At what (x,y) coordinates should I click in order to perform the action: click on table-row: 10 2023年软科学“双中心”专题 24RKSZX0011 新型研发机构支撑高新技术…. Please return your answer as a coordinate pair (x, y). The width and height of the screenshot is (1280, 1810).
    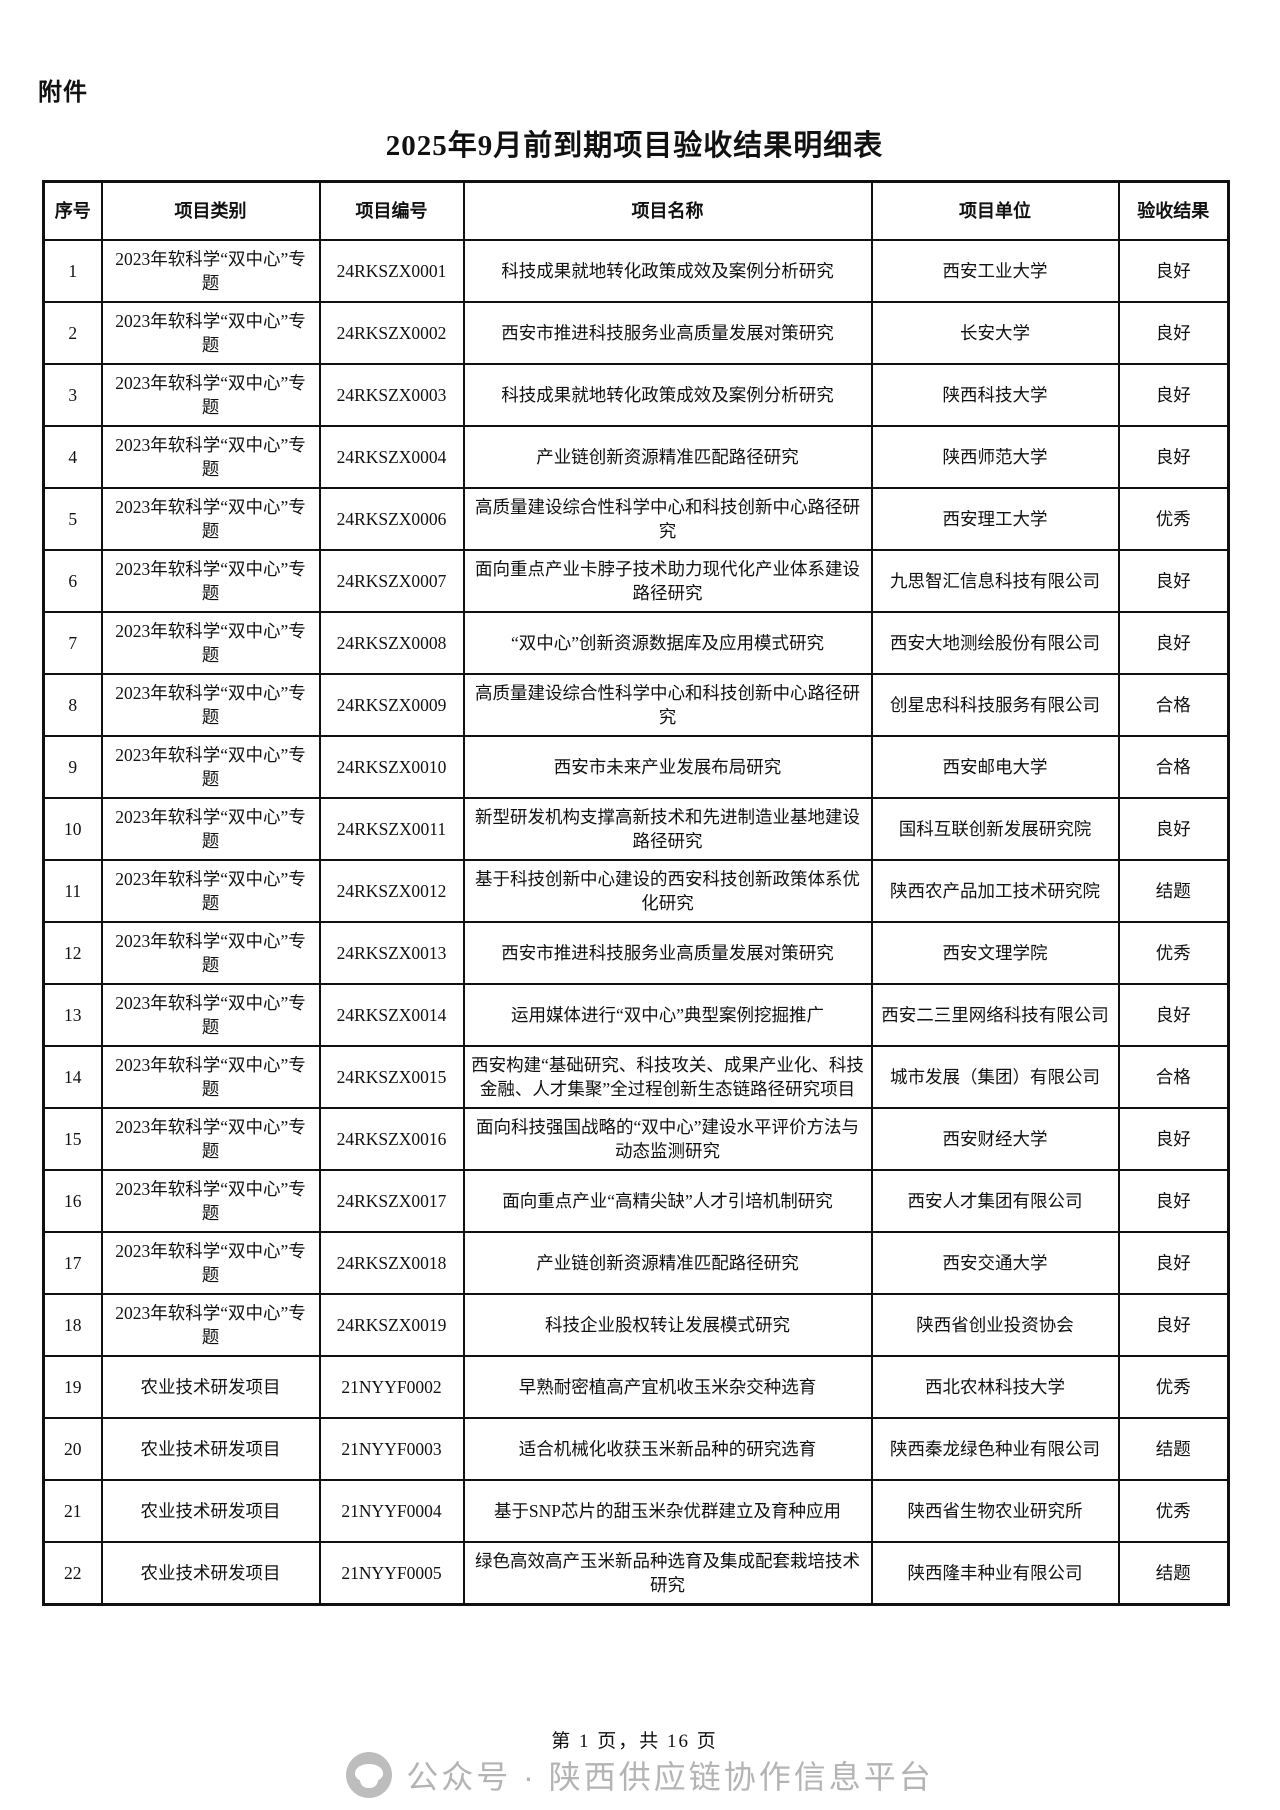
    Looking at the image, I should click on (636, 829).